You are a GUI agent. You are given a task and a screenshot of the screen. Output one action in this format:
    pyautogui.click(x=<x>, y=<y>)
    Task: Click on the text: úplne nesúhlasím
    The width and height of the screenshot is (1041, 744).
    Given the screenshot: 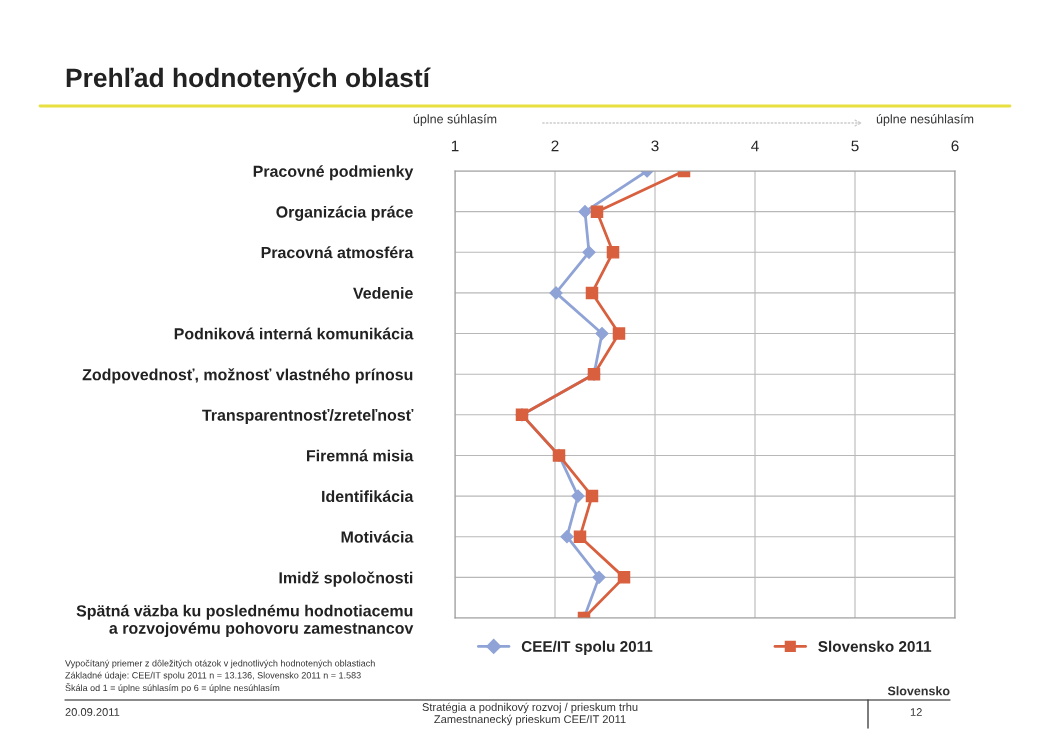 What is the action you would take?
    pyautogui.click(x=925, y=120)
    